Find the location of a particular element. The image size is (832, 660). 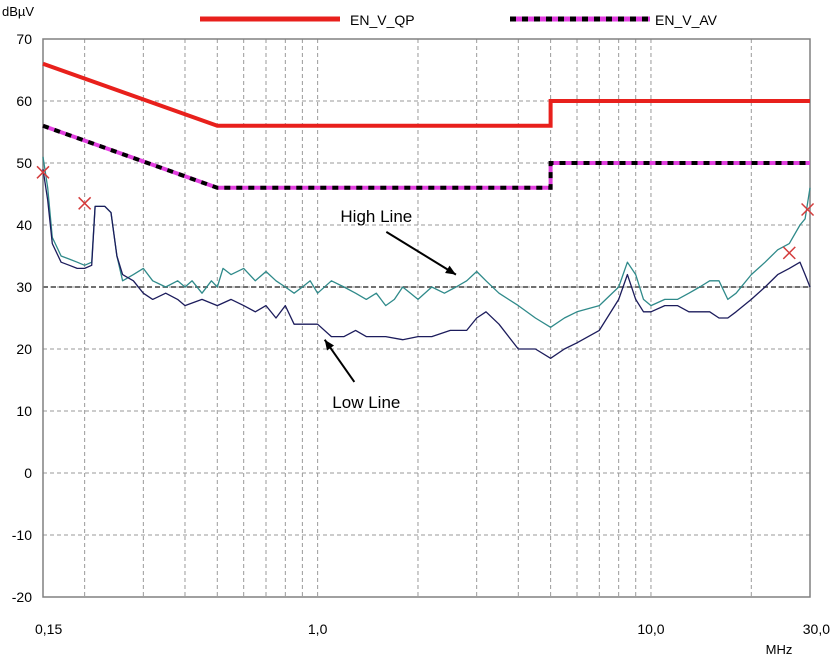

high-line-annotation: High Line is located at coordinates (376, 216).